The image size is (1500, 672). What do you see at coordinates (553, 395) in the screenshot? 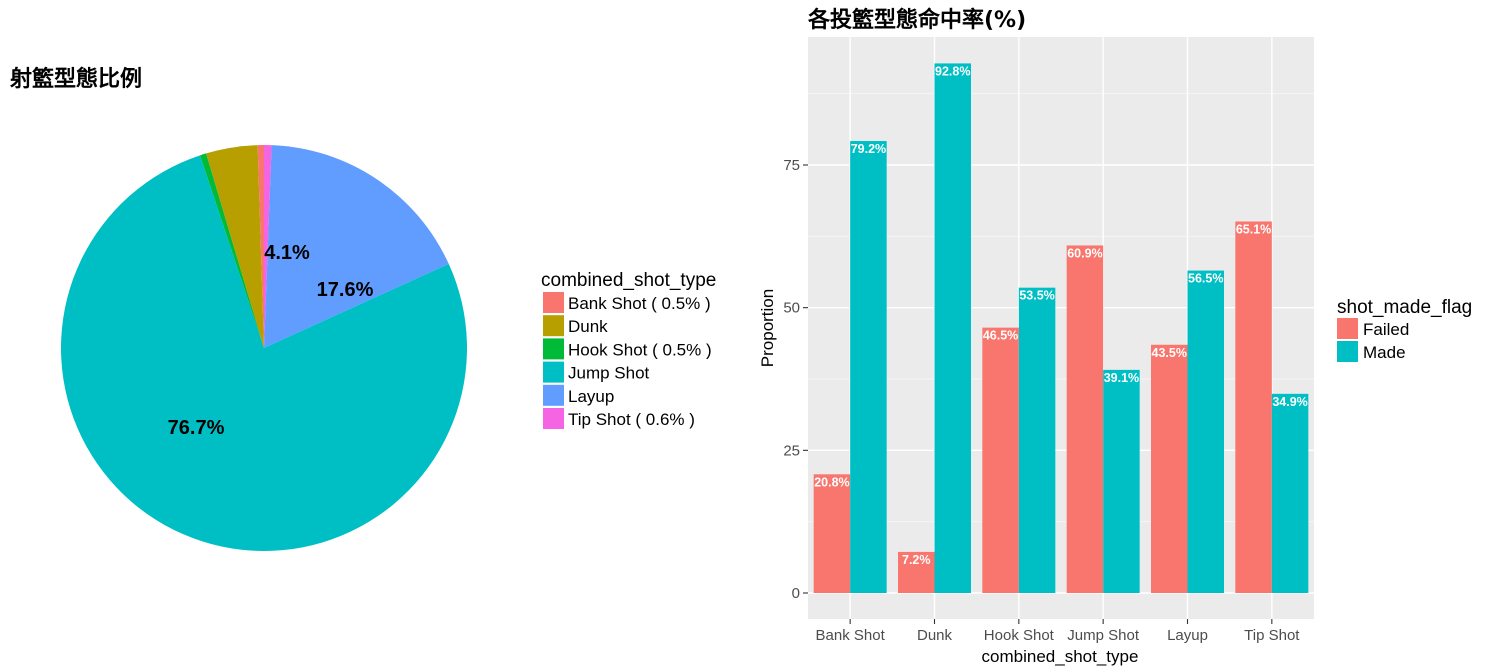
I see `pie-legend-key-layup` at bounding box center [553, 395].